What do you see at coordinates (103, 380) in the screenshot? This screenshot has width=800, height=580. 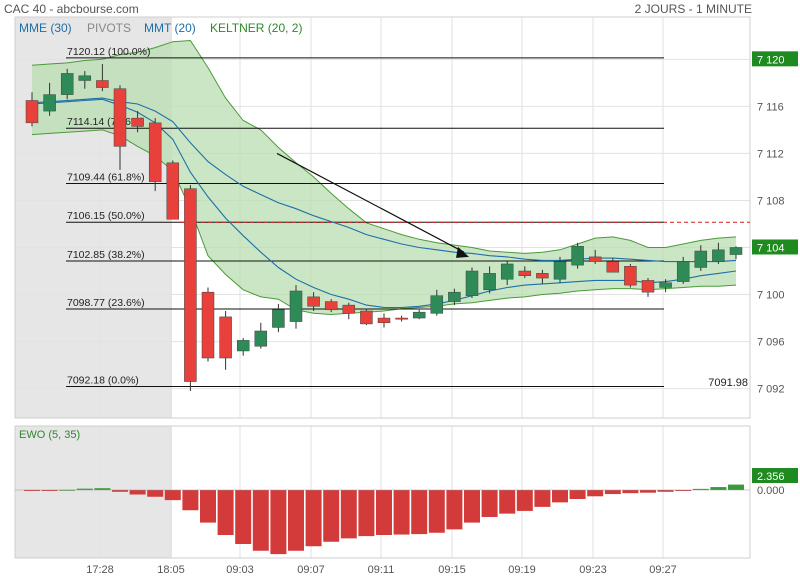 I see `fib-level-label: 7092.18 (0.0%)` at bounding box center [103, 380].